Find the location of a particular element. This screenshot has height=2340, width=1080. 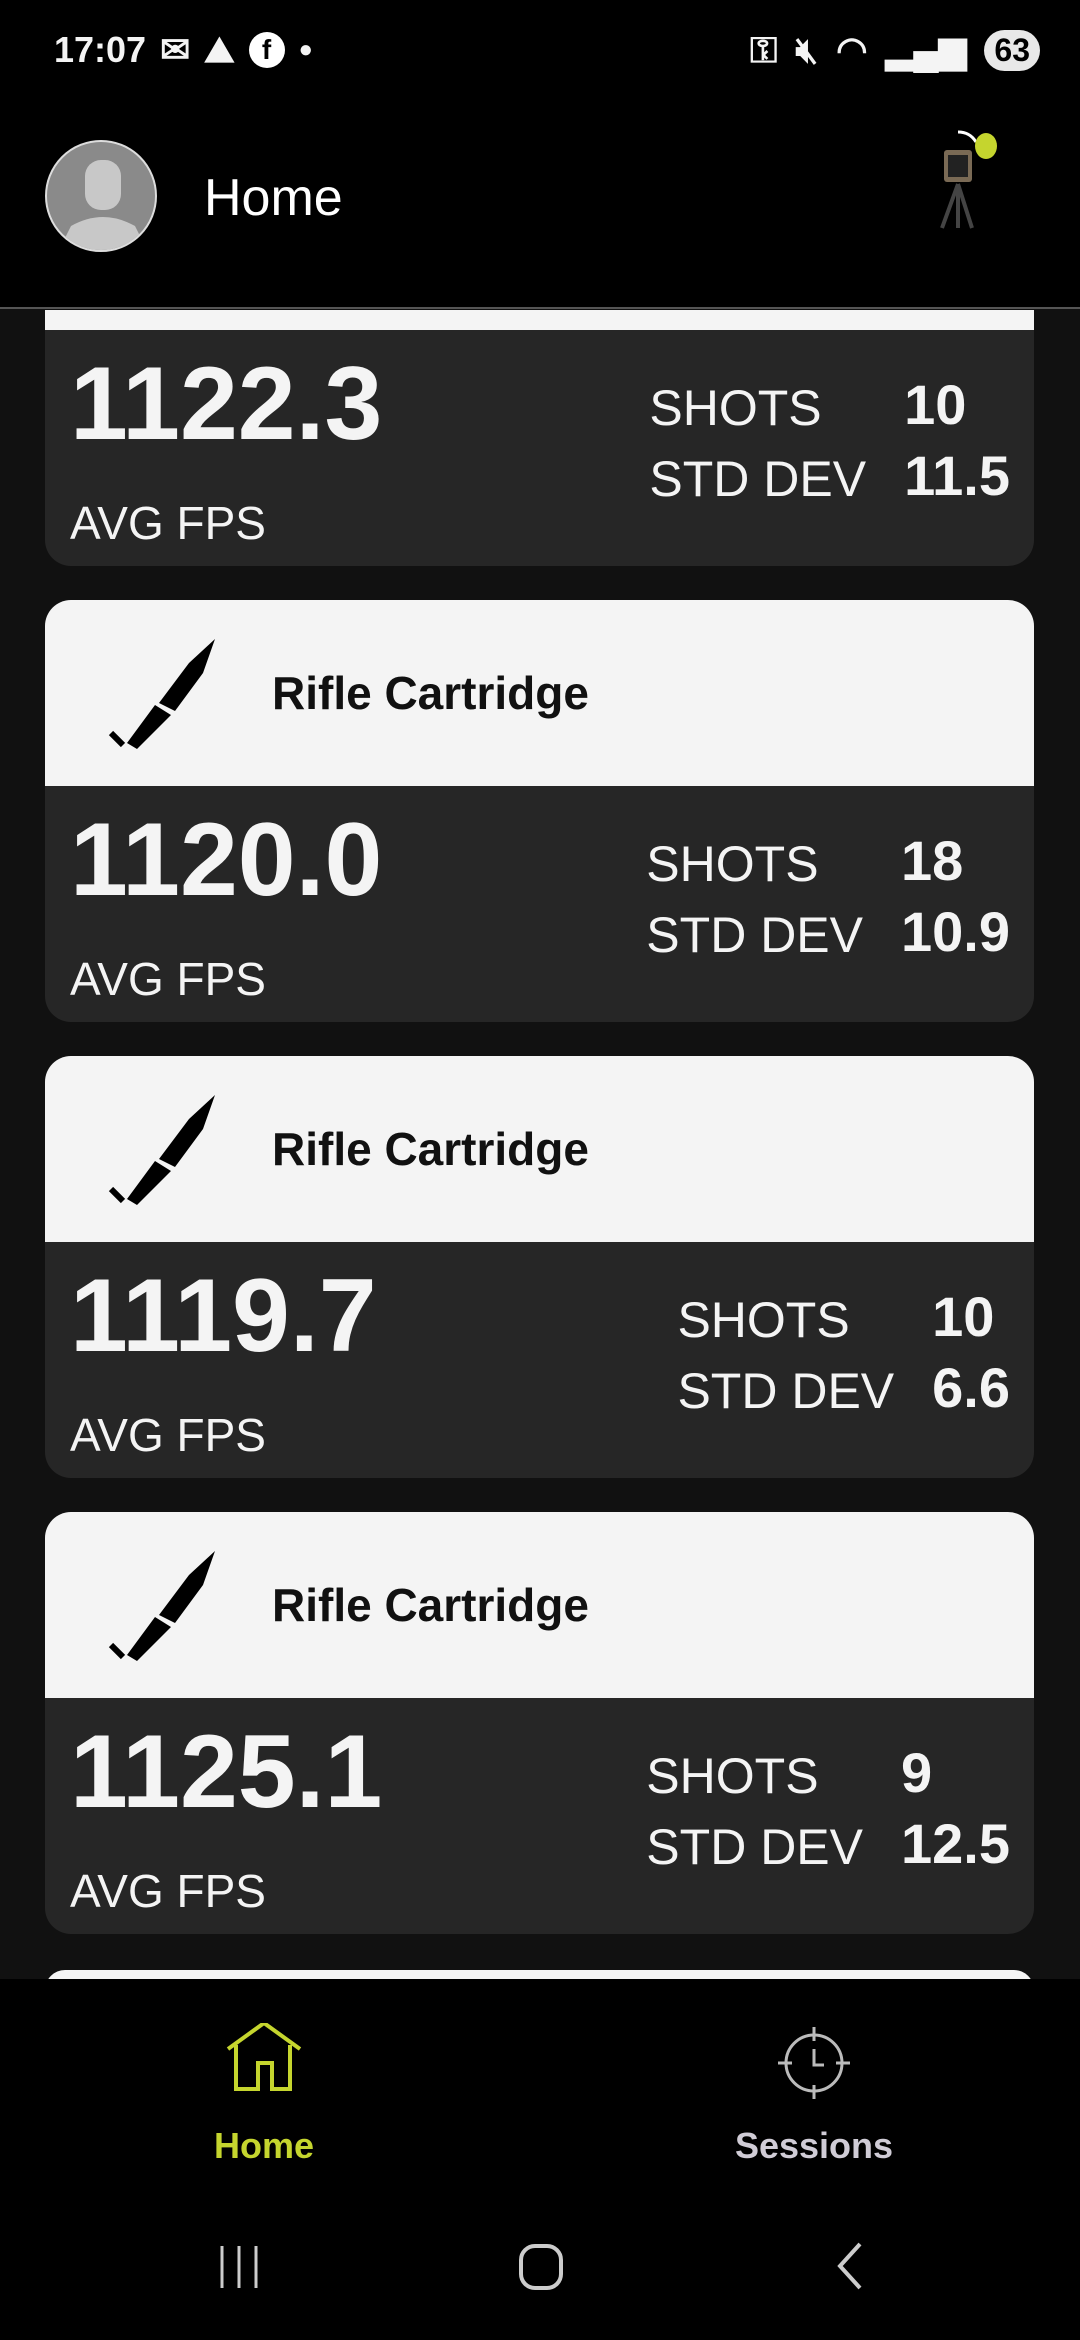

std-dev-value: 10.9 is located at coordinates (955, 931).